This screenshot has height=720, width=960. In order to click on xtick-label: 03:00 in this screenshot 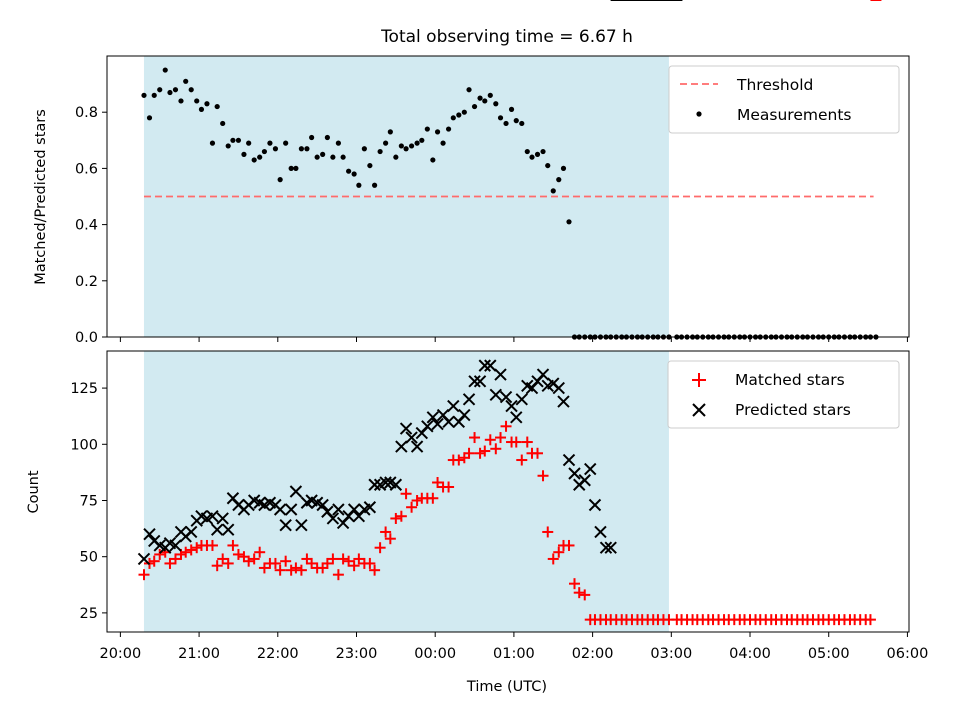, I will do `click(671, 654)`.